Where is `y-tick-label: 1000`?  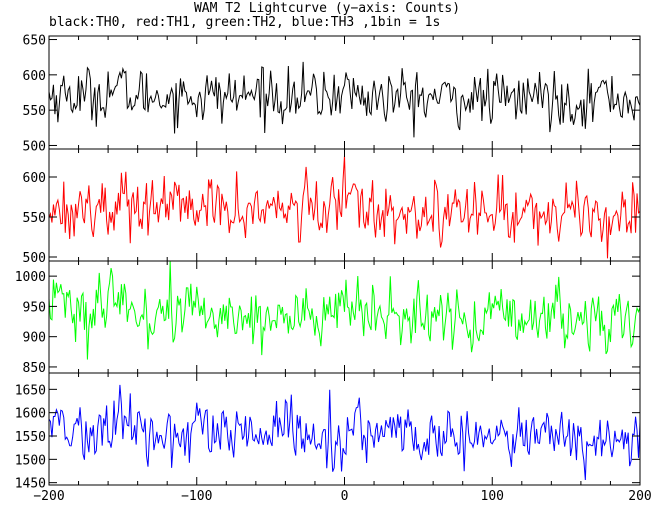
y-tick-label: 1000 is located at coordinates (30, 277).